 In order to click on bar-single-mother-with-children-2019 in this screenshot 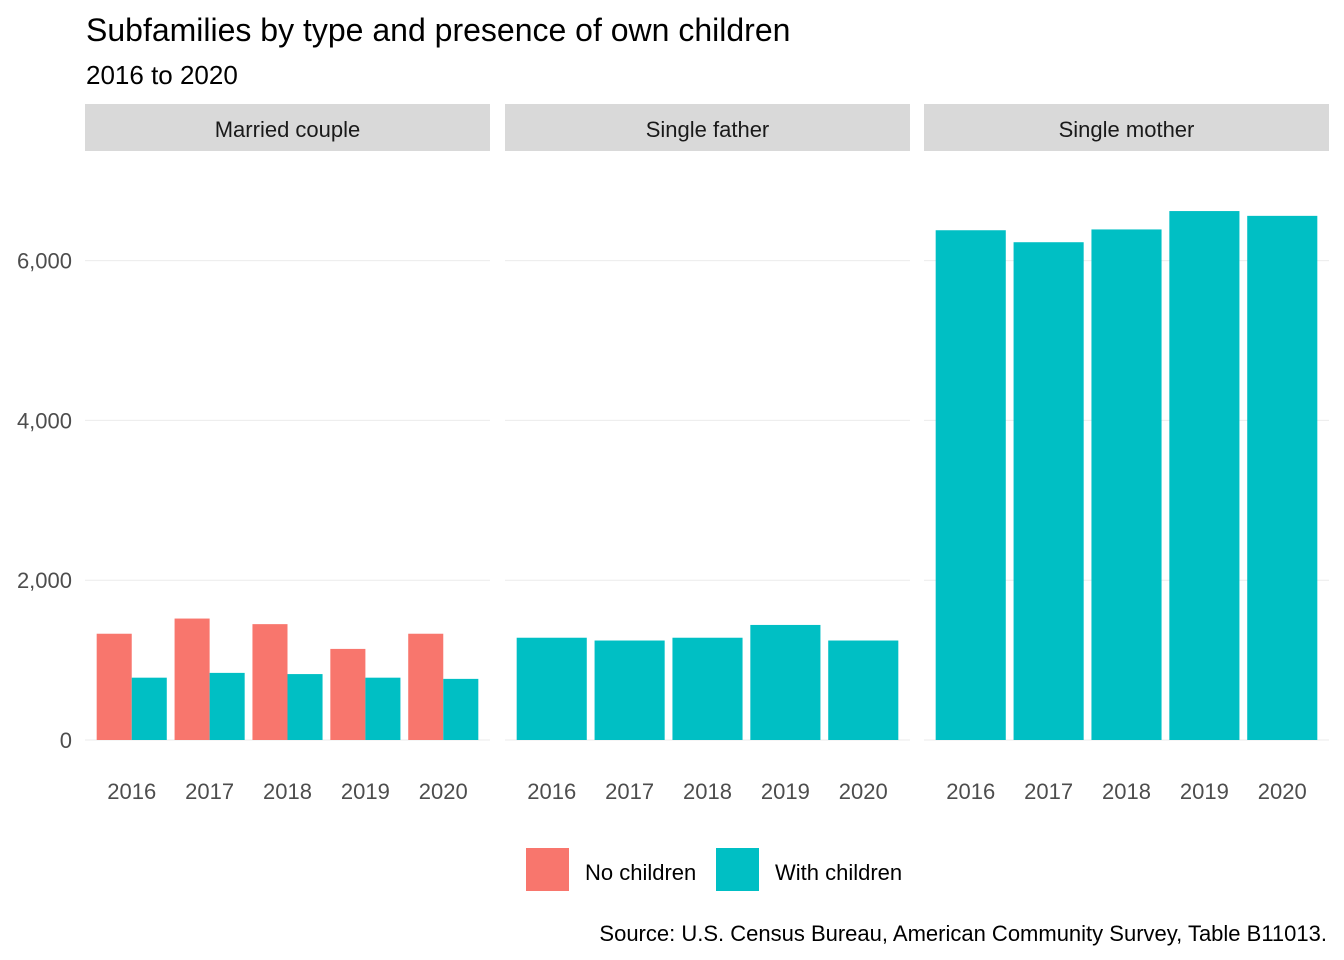, I will do `click(1204, 475)`.